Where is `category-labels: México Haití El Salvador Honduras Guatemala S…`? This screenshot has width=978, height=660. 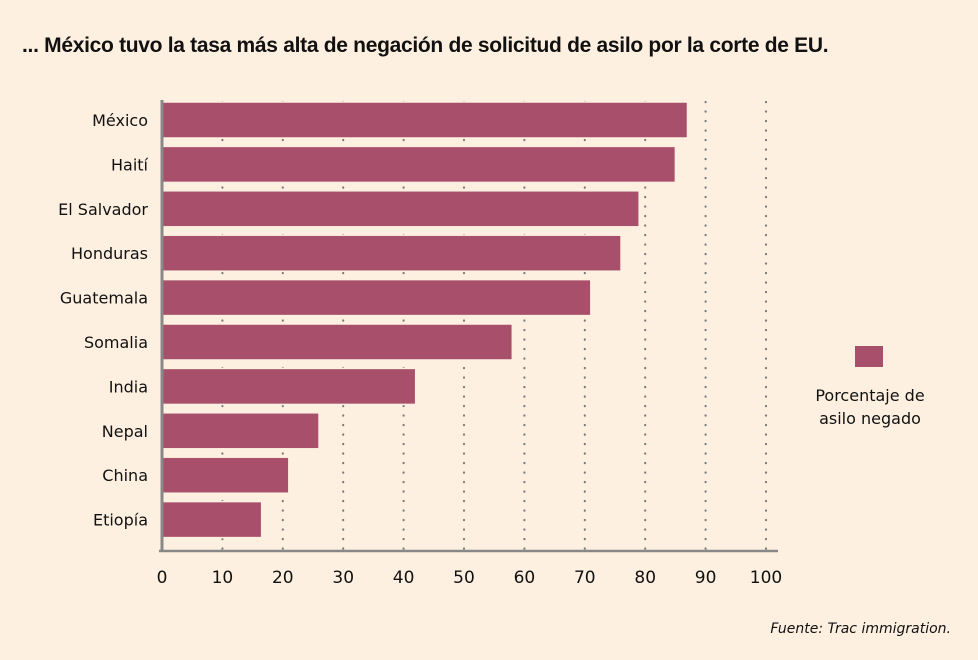
category-labels: México Haití El Salvador Honduras Guatemala S… is located at coordinates (103, 320).